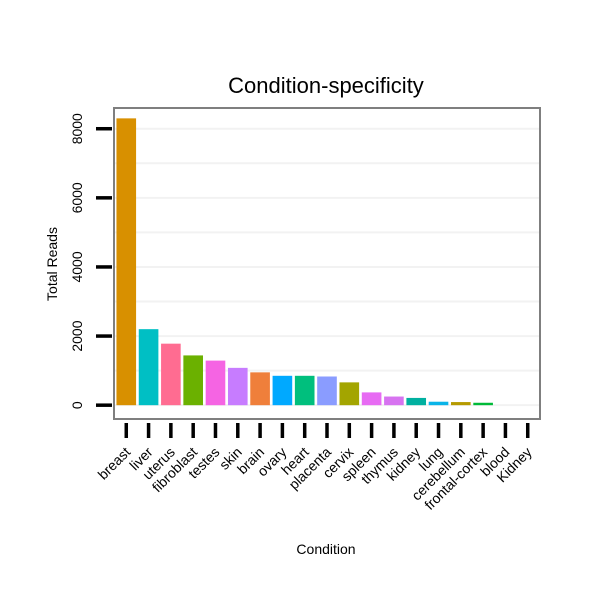 Image resolution: width=600 pixels, height=600 pixels. What do you see at coordinates (260, 389) in the screenshot?
I see `bar-brain` at bounding box center [260, 389].